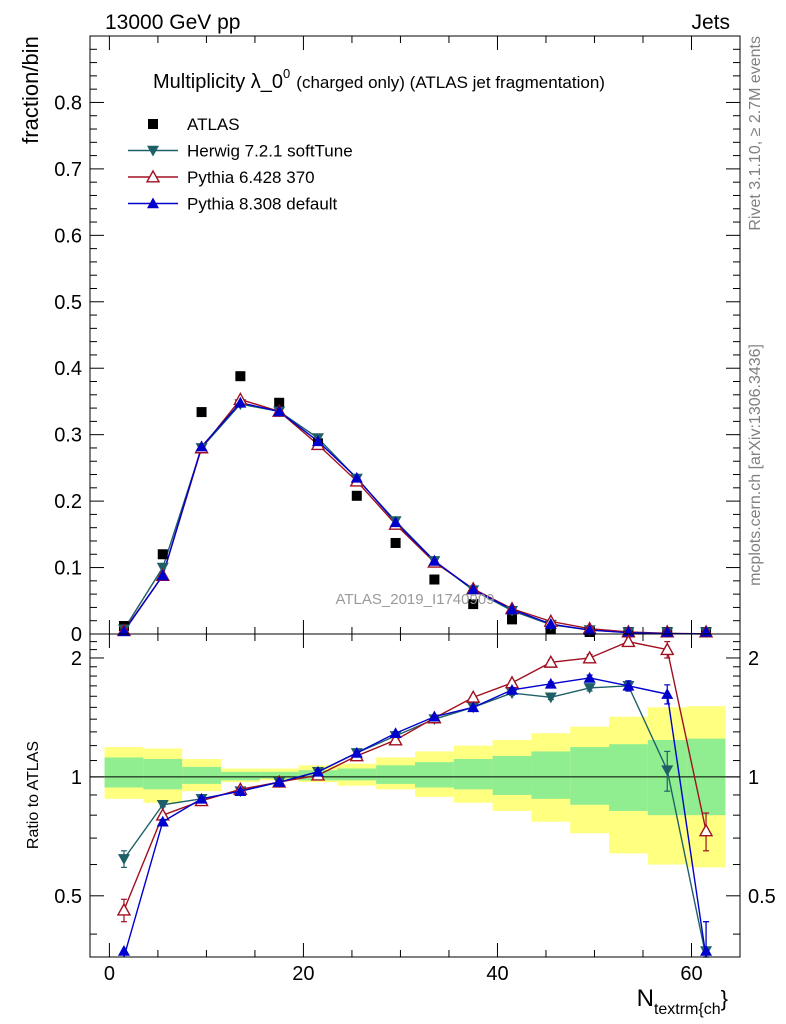  I want to click on main-ytick-label: 0.4, so click(68, 369).